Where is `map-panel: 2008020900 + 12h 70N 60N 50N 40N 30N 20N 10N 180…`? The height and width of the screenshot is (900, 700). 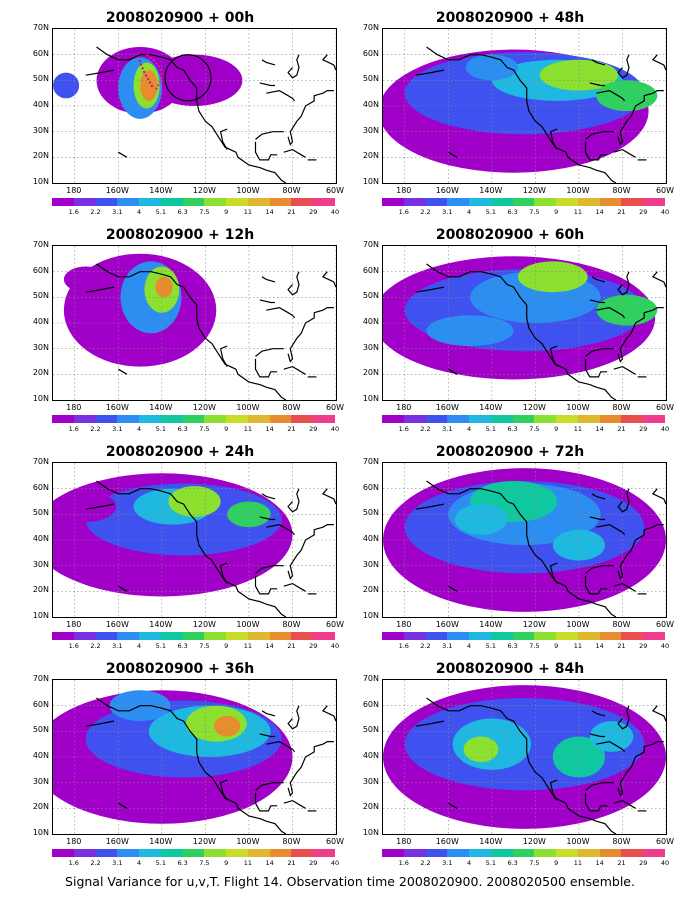
map-panel: 2008020900 + 12h 70N 60N 50N 40N 30N 20N 10N 180… is located at coordinates (182, 334).